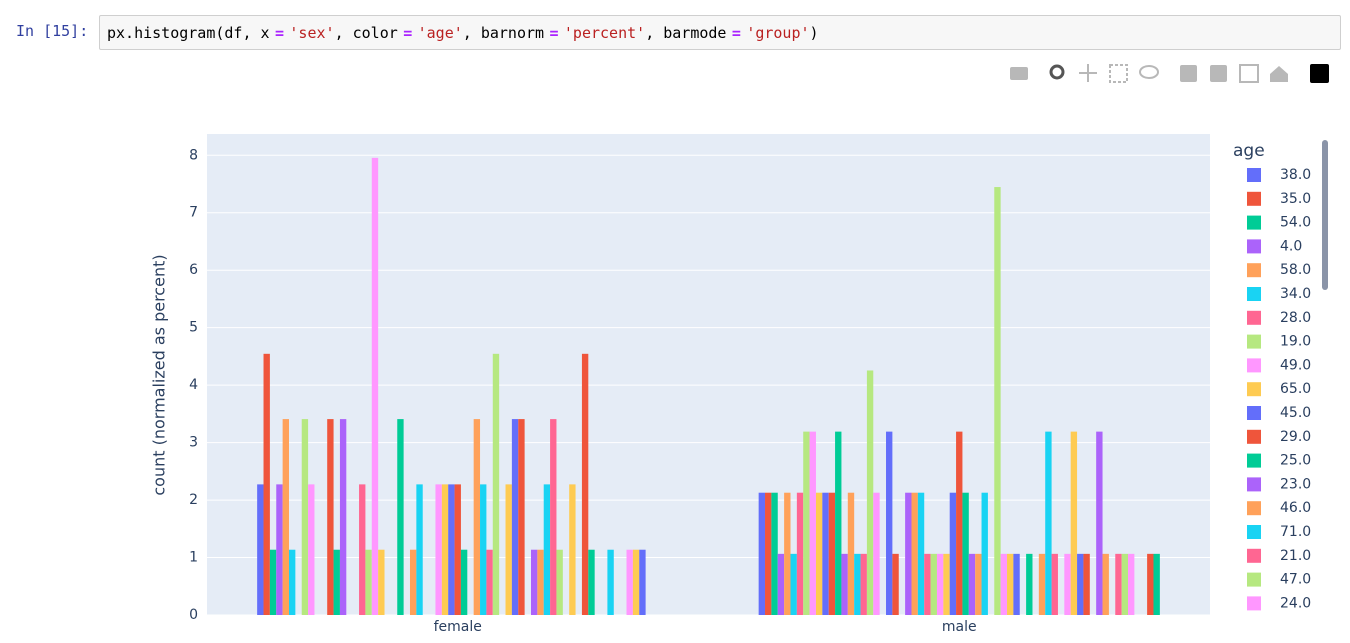 Image resolution: width=1350 pixels, height=643 pixels. What do you see at coordinates (188, 33) in the screenshot?
I see `code-token: px.histogram(df, x` at bounding box center [188, 33].